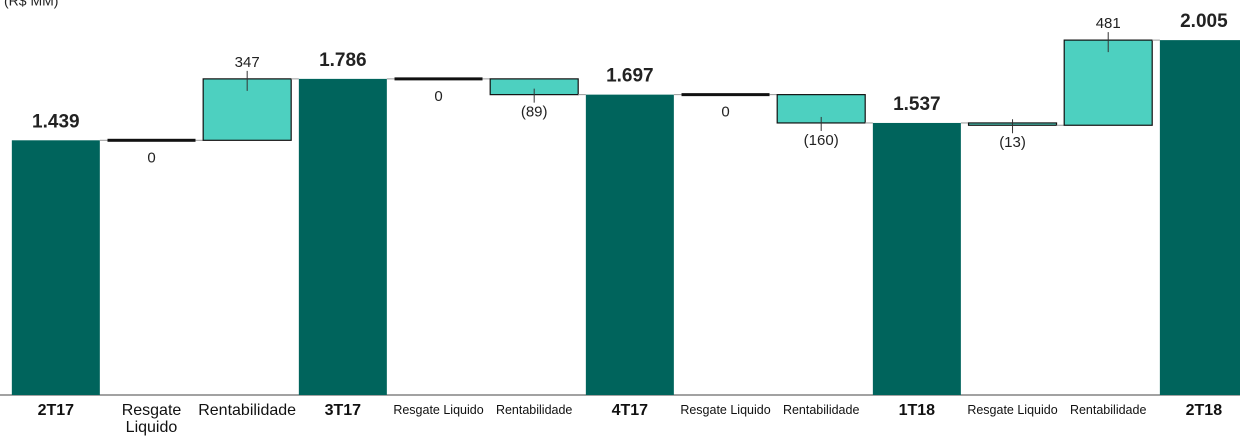  Describe the element at coordinates (1108, 82) in the screenshot. I see `delta-bar` at that location.